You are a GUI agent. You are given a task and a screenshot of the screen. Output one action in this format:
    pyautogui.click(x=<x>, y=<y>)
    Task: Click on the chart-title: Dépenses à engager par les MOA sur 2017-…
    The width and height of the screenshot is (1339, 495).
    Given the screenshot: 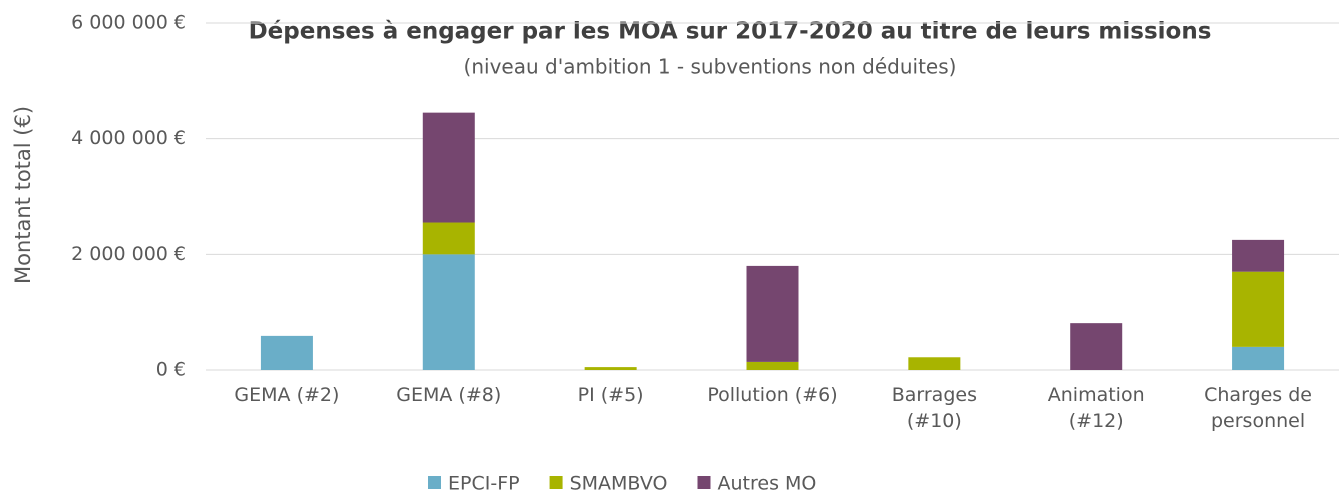 What is the action you would take?
    pyautogui.click(x=730, y=32)
    